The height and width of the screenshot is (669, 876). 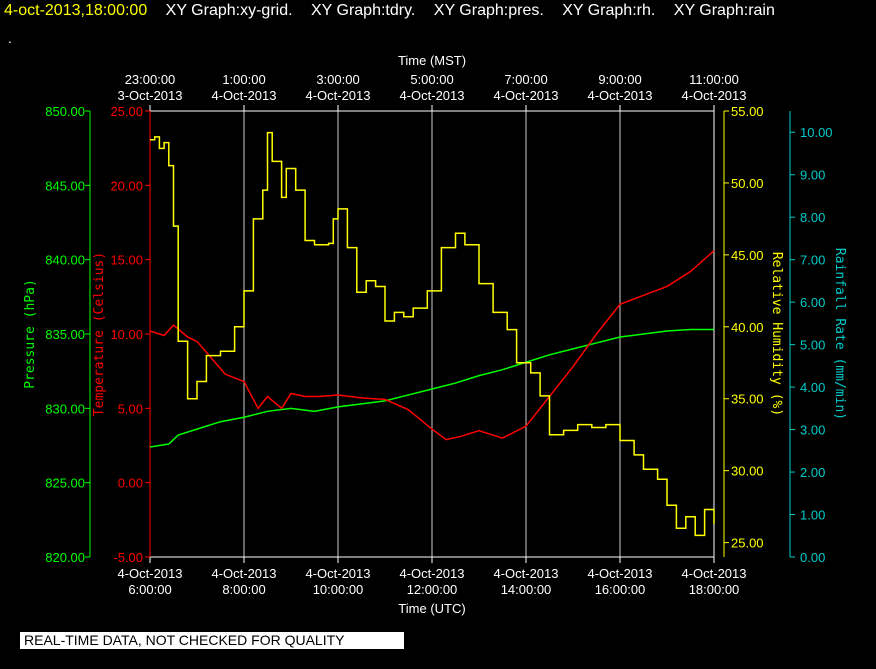 What do you see at coordinates (747, 543) in the screenshot?
I see `humidity-tick-label: 25.00` at bounding box center [747, 543].